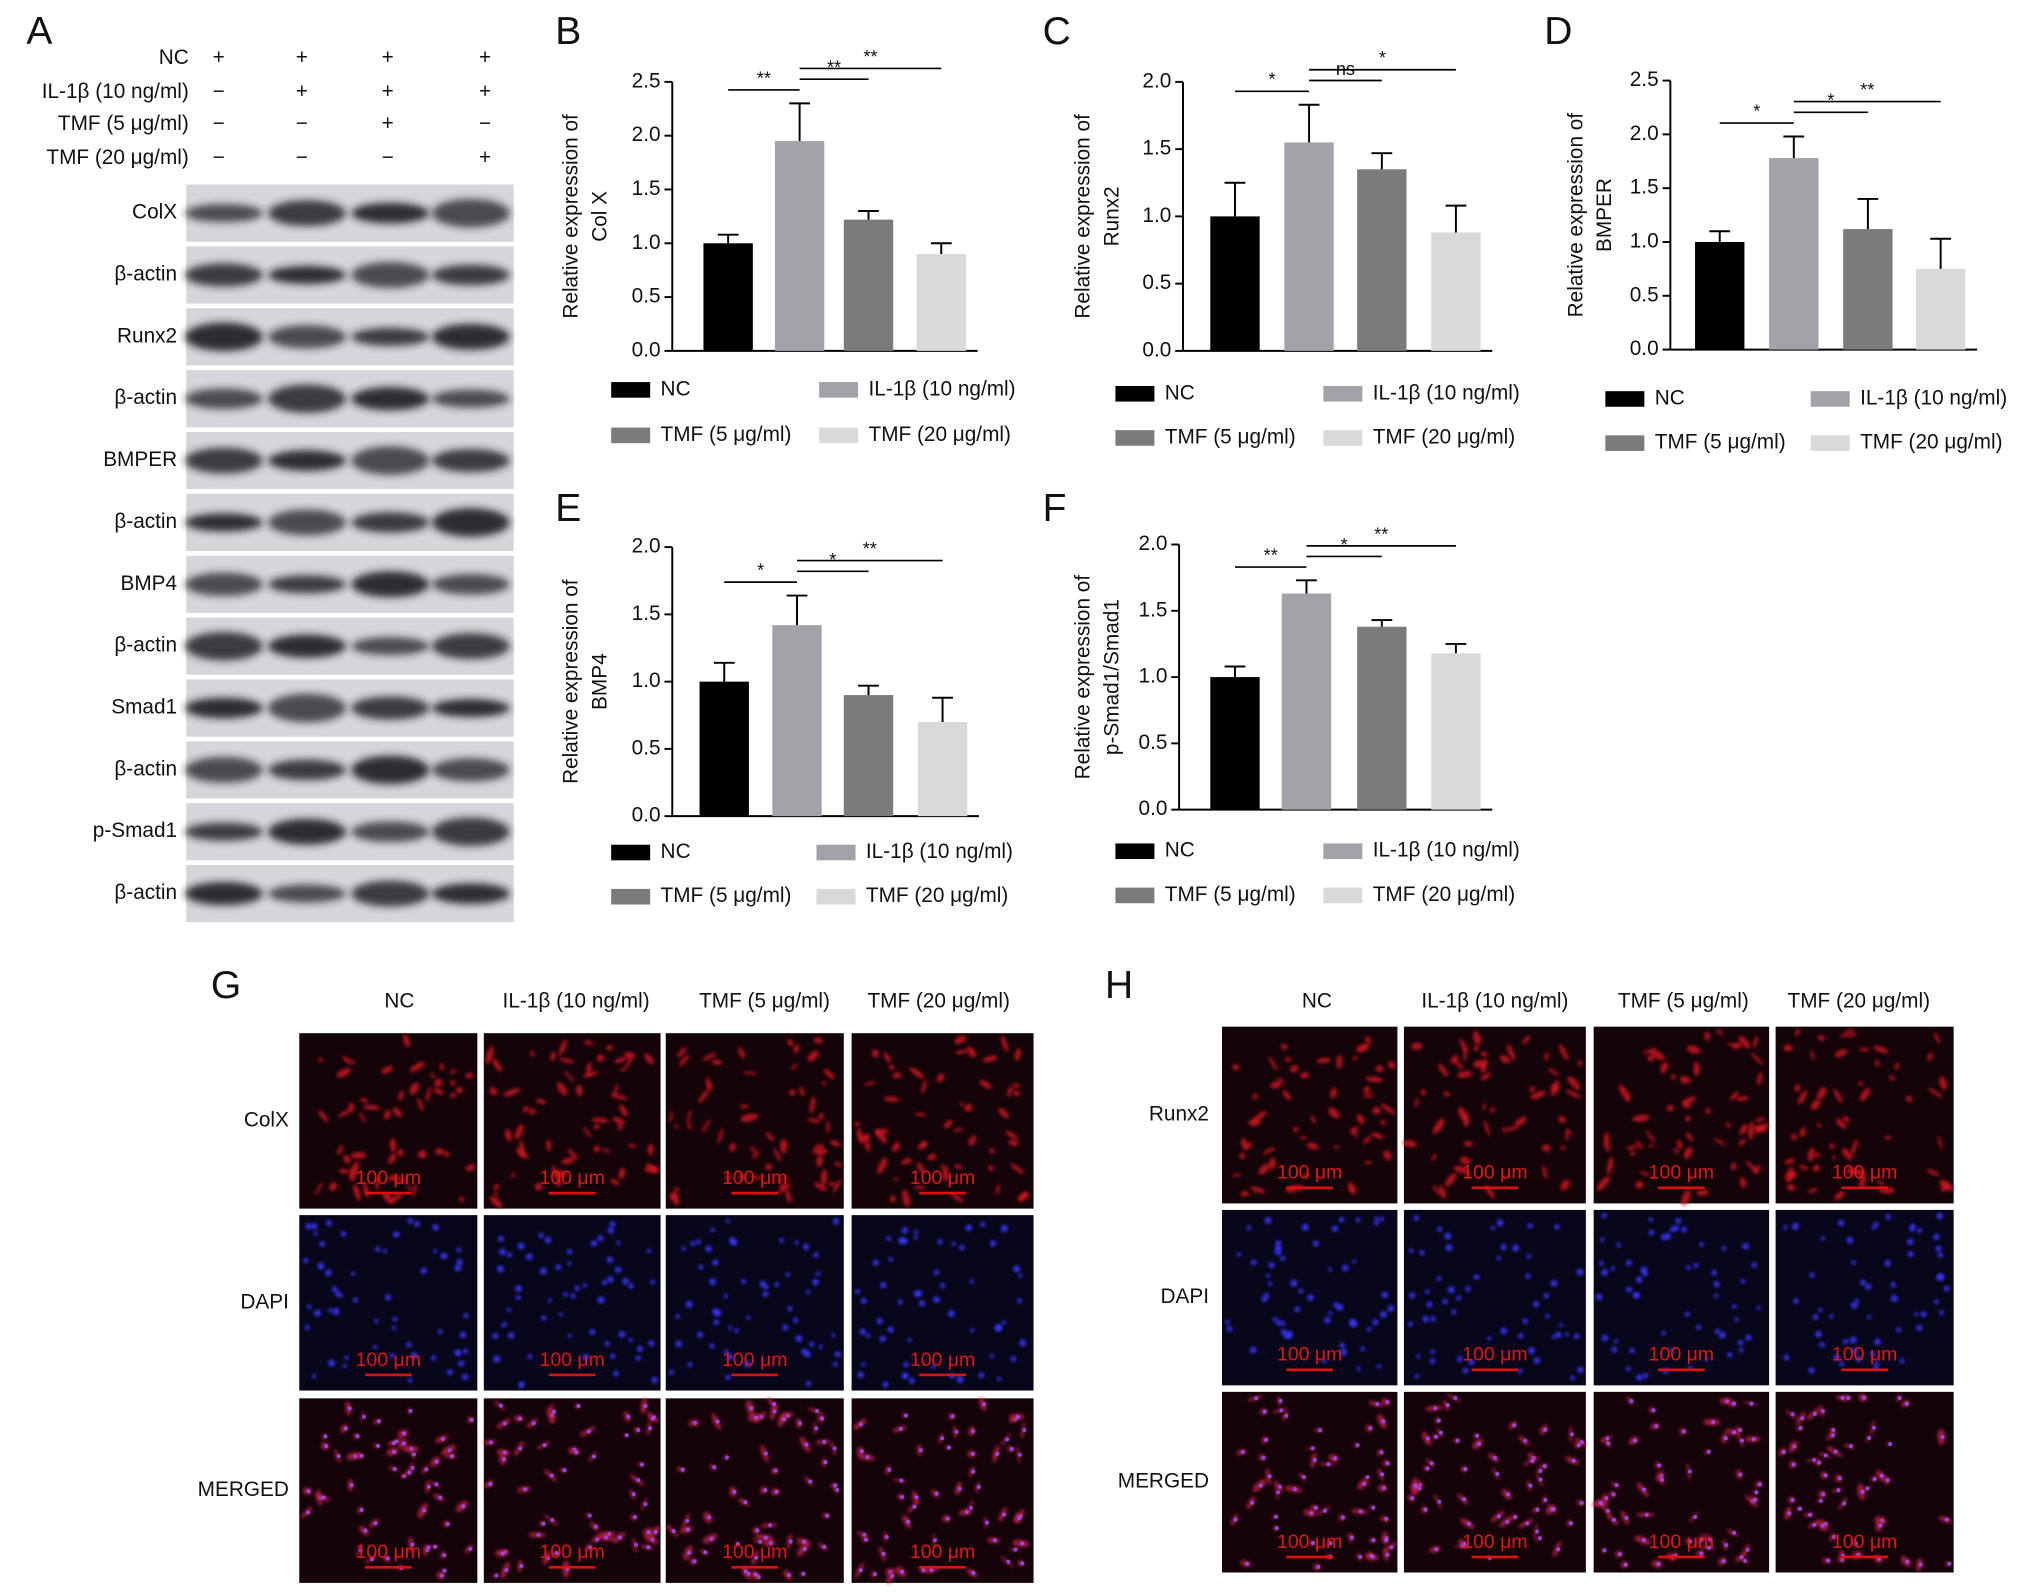 Image resolution: width=2032 pixels, height=1592 pixels. What do you see at coordinates (1720, 442) in the screenshot?
I see `legend-label: TMF (5 μg/ml)` at bounding box center [1720, 442].